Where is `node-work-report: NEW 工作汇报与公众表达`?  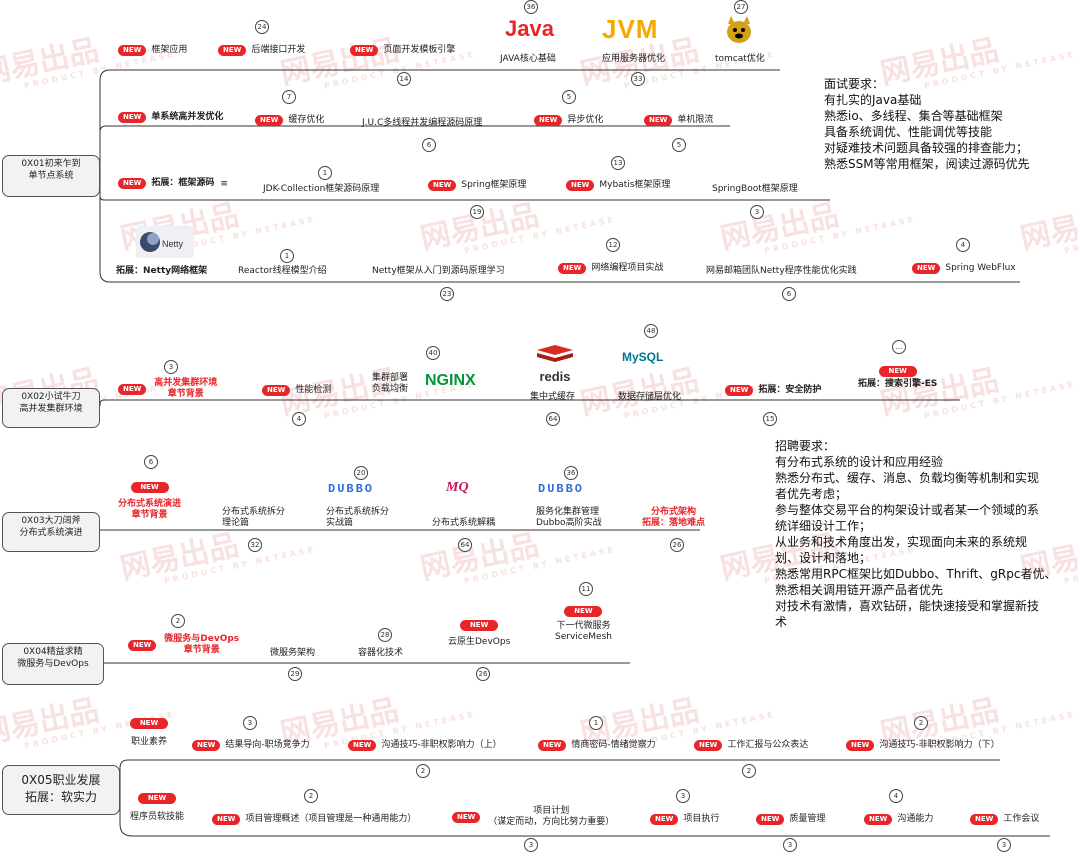
node-work-report: NEW 工作汇报与公众表达 is located at coordinates (751, 746).